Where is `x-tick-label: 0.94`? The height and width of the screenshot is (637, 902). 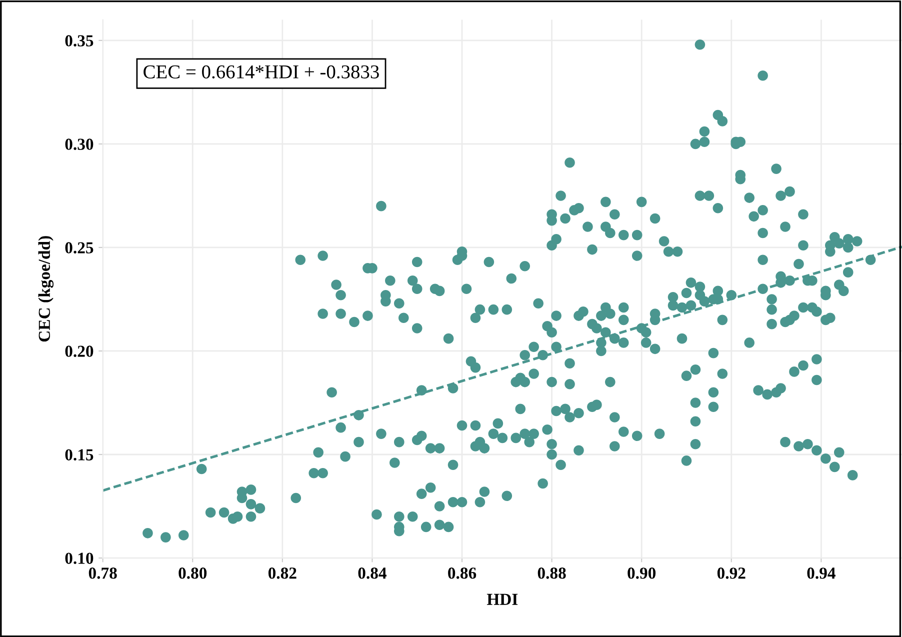 x-tick-label: 0.94 is located at coordinates (821, 573).